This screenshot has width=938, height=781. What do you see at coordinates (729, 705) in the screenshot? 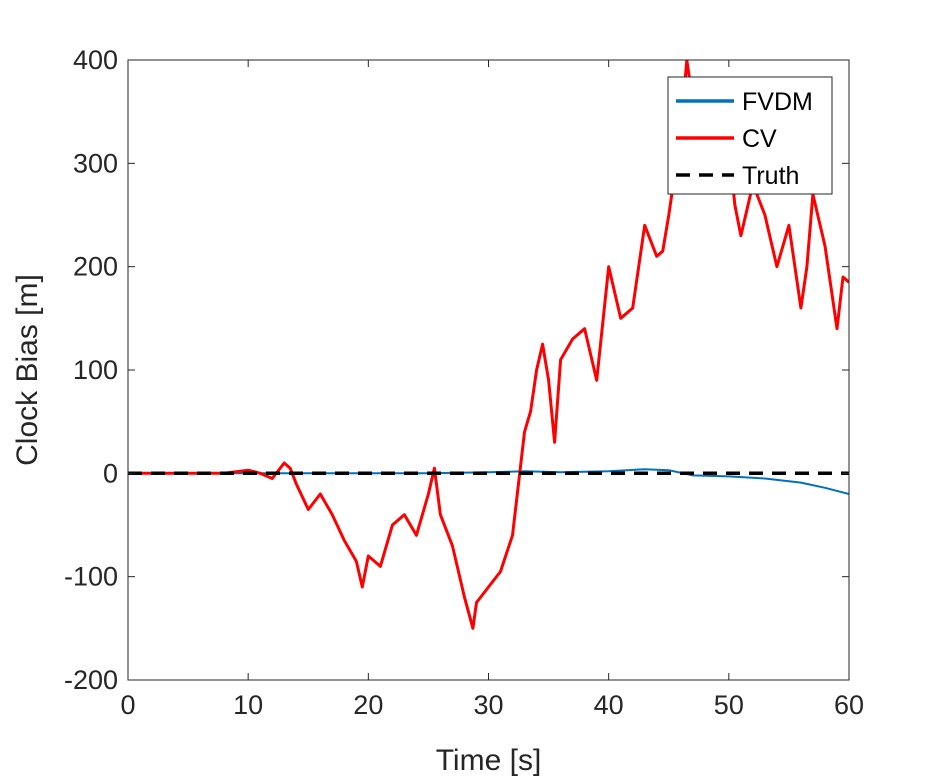
I see `x-tick-label: 50` at bounding box center [729, 705].